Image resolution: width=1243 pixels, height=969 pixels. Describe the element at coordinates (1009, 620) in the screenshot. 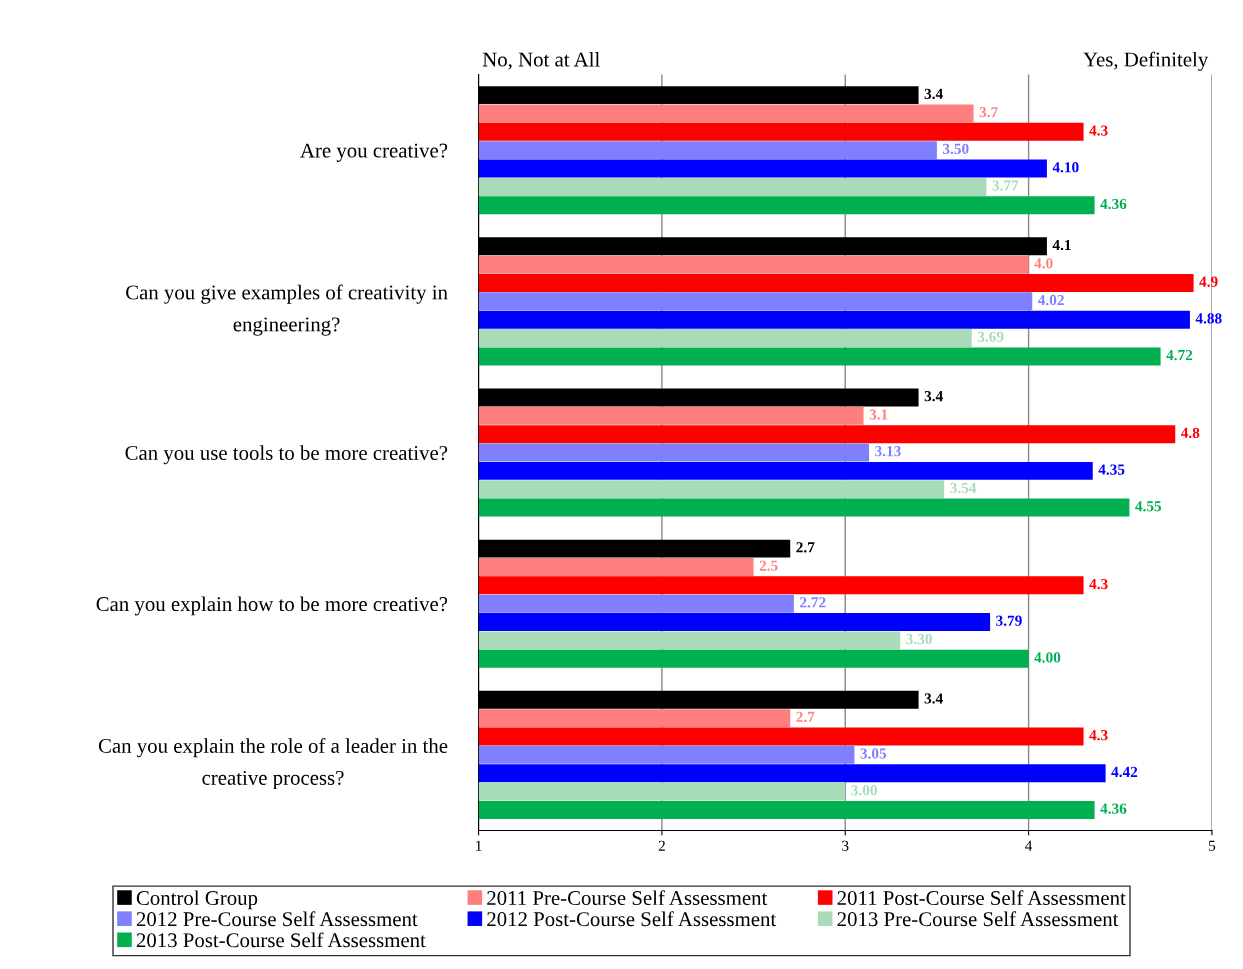

I see `data-label: 3.79` at that location.